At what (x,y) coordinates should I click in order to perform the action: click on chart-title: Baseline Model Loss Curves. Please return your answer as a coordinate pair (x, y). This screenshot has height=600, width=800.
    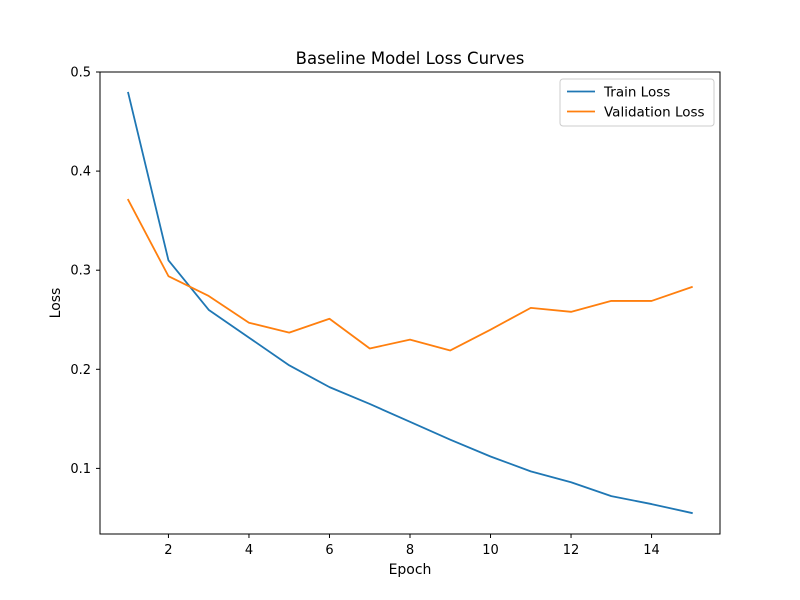
    Looking at the image, I should click on (410, 58).